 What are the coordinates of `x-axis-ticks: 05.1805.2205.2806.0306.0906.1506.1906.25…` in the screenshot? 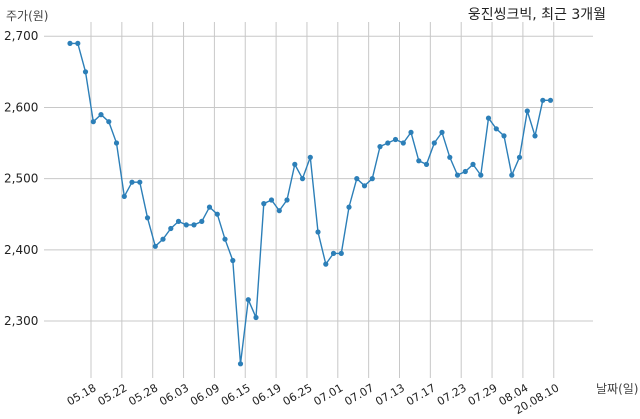 It's located at (313, 399).